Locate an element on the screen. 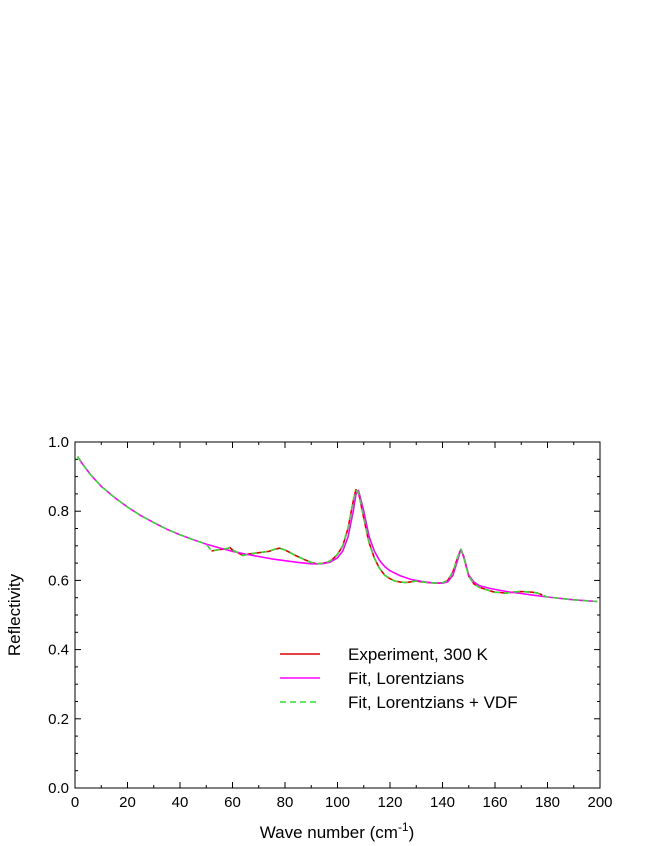 This screenshot has height=846, width=654. y-tick-label: 0.2 is located at coordinates (58, 719).